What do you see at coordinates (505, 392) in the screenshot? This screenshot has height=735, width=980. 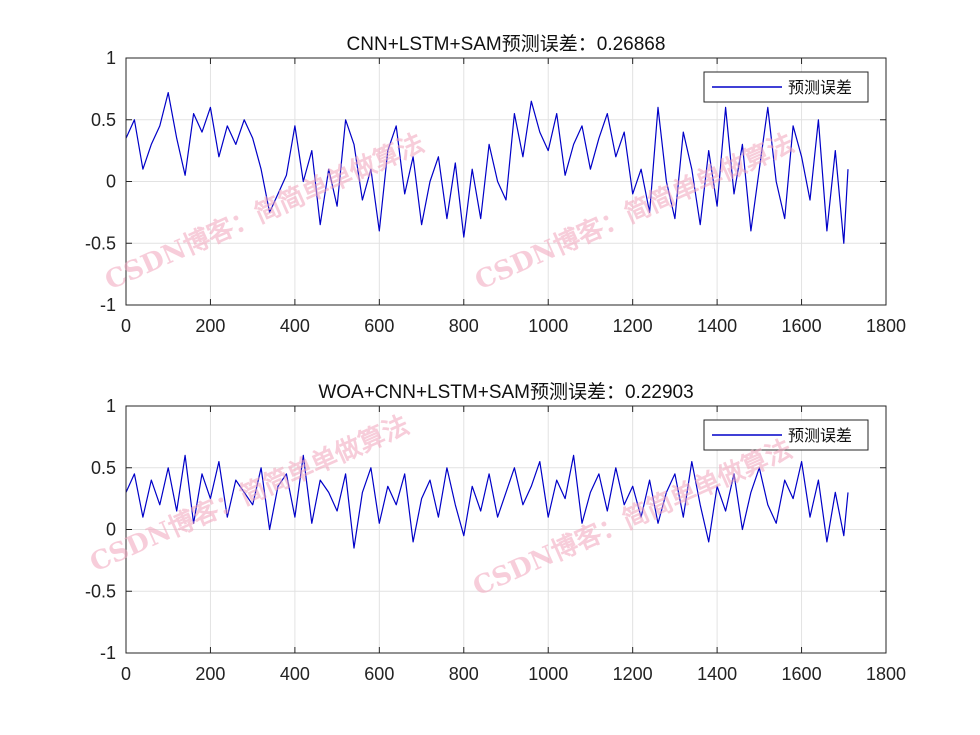 I see `chart-title: WOA+CNN+LSTM+SAM预测误差：0.22903` at bounding box center [505, 392].